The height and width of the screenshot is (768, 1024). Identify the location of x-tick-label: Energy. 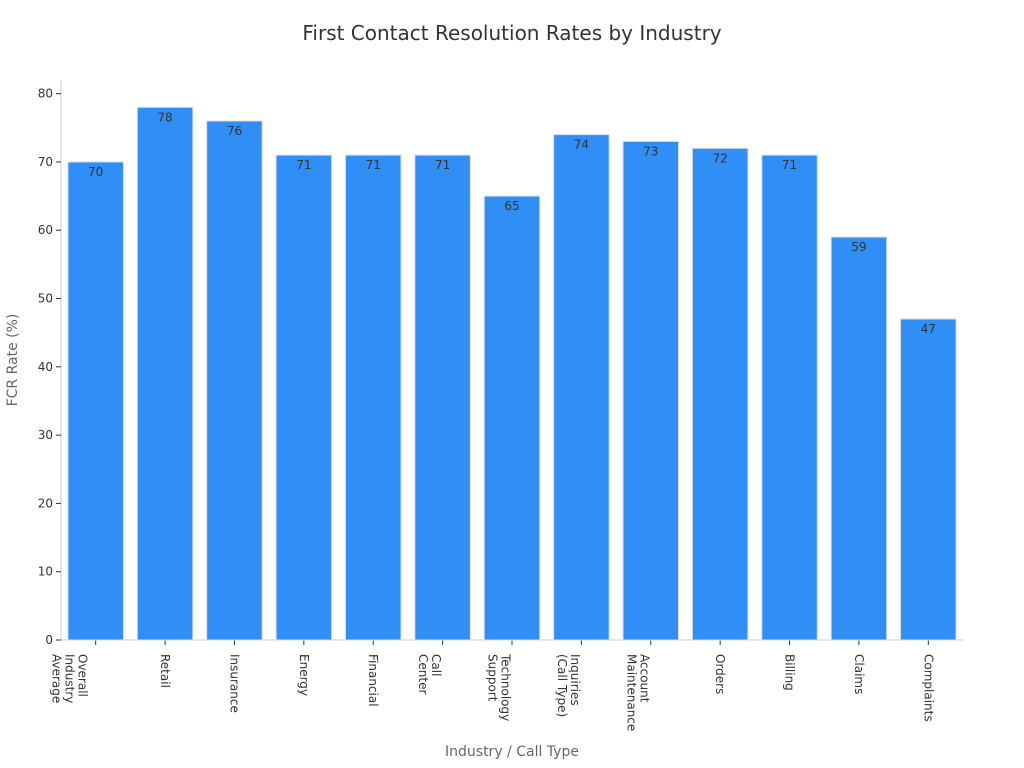
(304, 675).